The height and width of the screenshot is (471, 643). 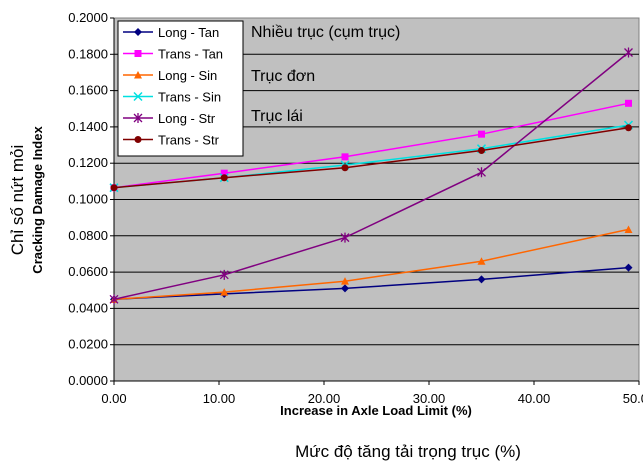 What do you see at coordinates (88, 126) in the screenshot?
I see `y-tick-label: 0.1400` at bounding box center [88, 126].